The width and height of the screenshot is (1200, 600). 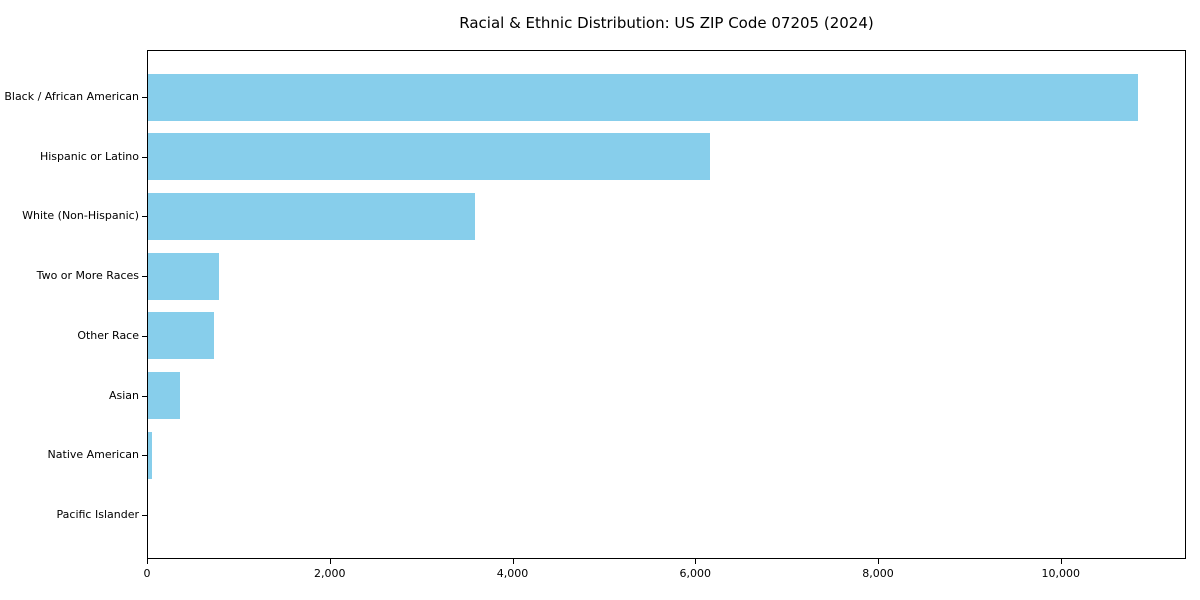 I want to click on y-axis-tick-label: Asian, so click(x=123, y=395).